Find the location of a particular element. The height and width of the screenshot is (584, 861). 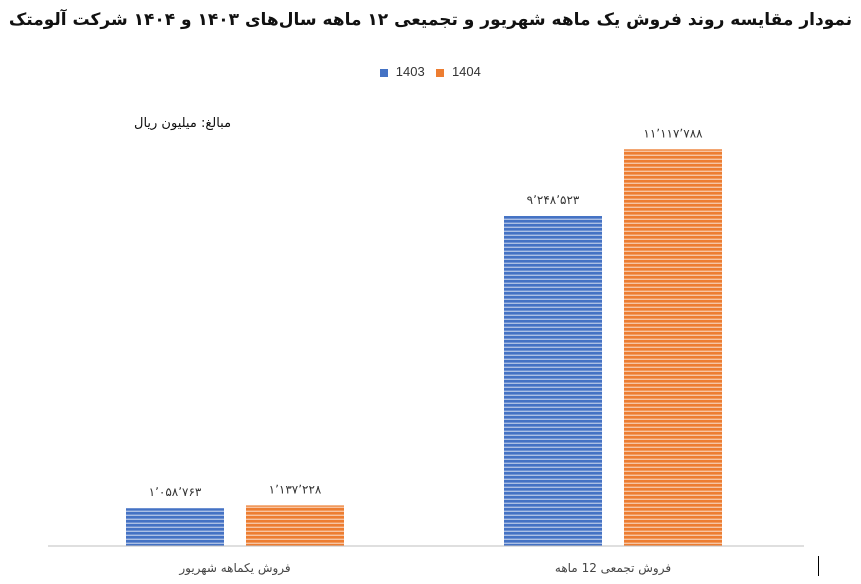

unit-note: مبالغ: میلیون ریال is located at coordinates (183, 123).